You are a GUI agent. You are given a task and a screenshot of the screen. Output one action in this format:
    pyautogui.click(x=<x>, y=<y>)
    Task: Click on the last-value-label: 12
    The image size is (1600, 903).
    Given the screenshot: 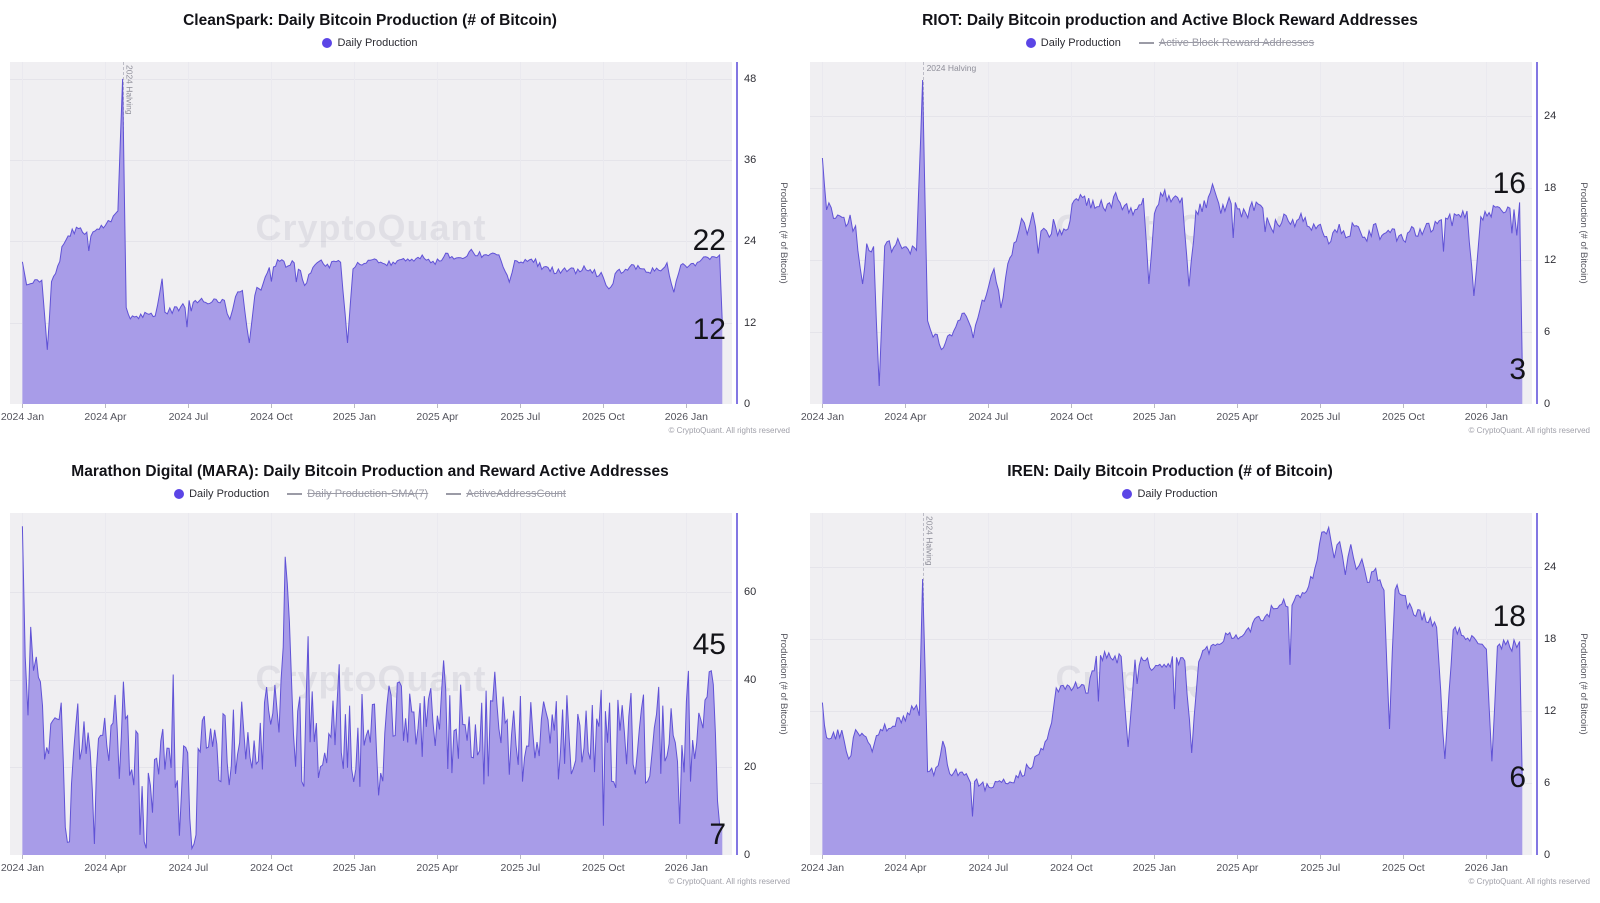 What is the action you would take?
    pyautogui.click(x=709, y=329)
    